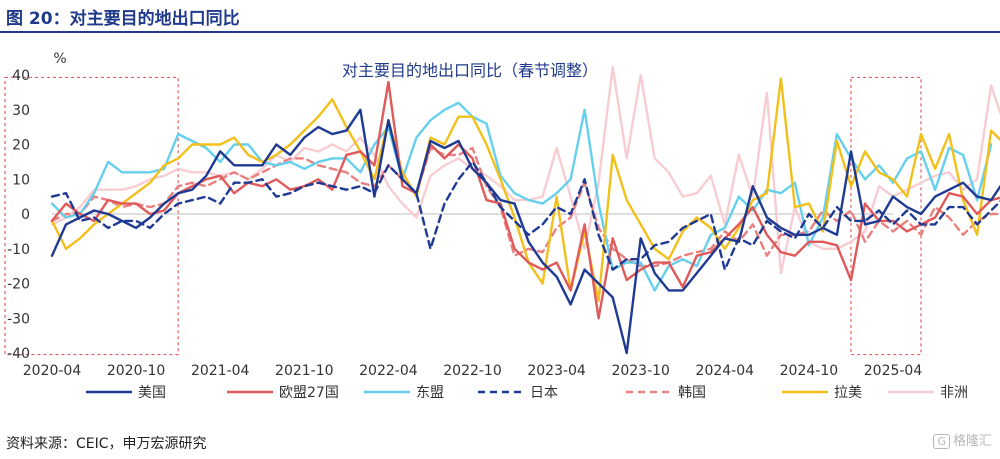 This screenshot has height=459, width=1000. I want to click on x-tick-label: 2024-10, so click(809, 371).